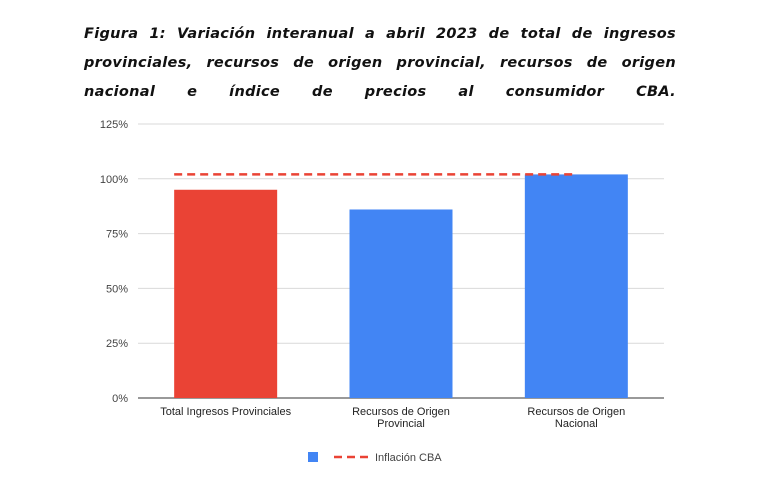 Image resolution: width=768 pixels, height=485 pixels. Describe the element at coordinates (114, 262) in the screenshot. I see `y-axis-labels: 0% 25% 50% 75% 100% 125%` at that location.